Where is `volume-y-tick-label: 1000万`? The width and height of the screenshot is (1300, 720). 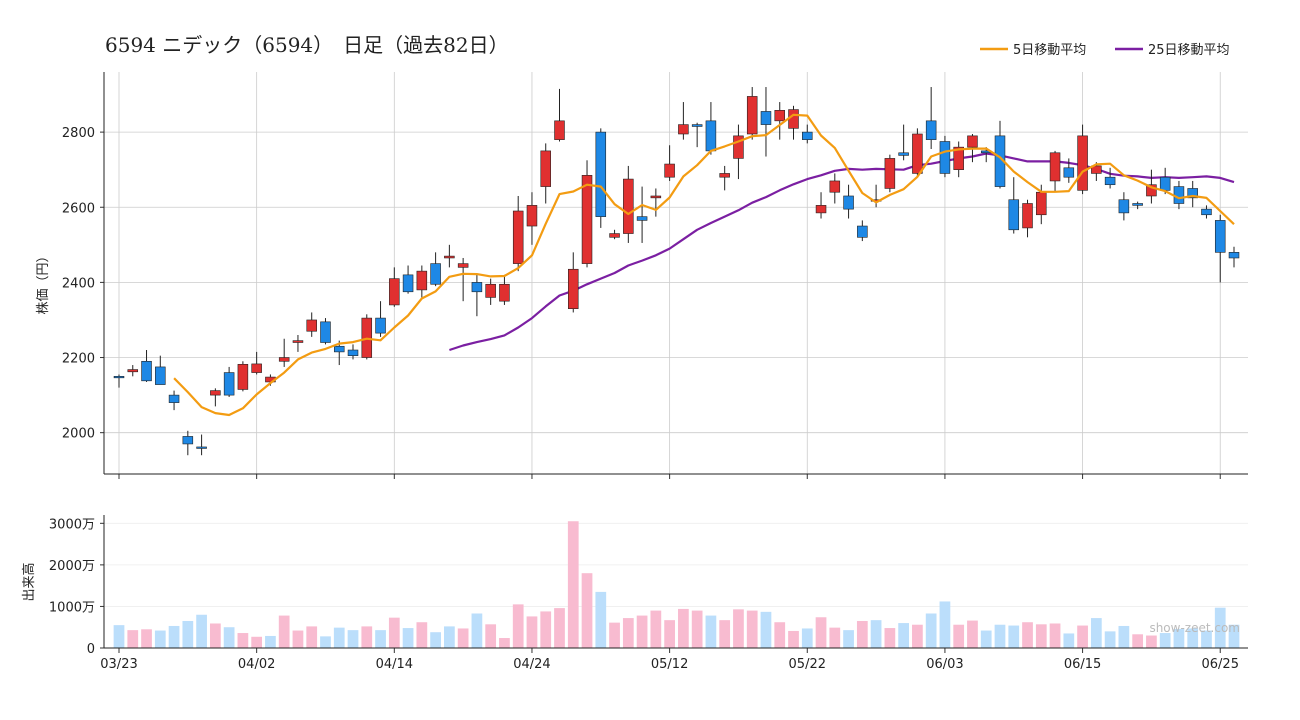
volume-y-tick-label: 1000万 is located at coordinates (72, 607).